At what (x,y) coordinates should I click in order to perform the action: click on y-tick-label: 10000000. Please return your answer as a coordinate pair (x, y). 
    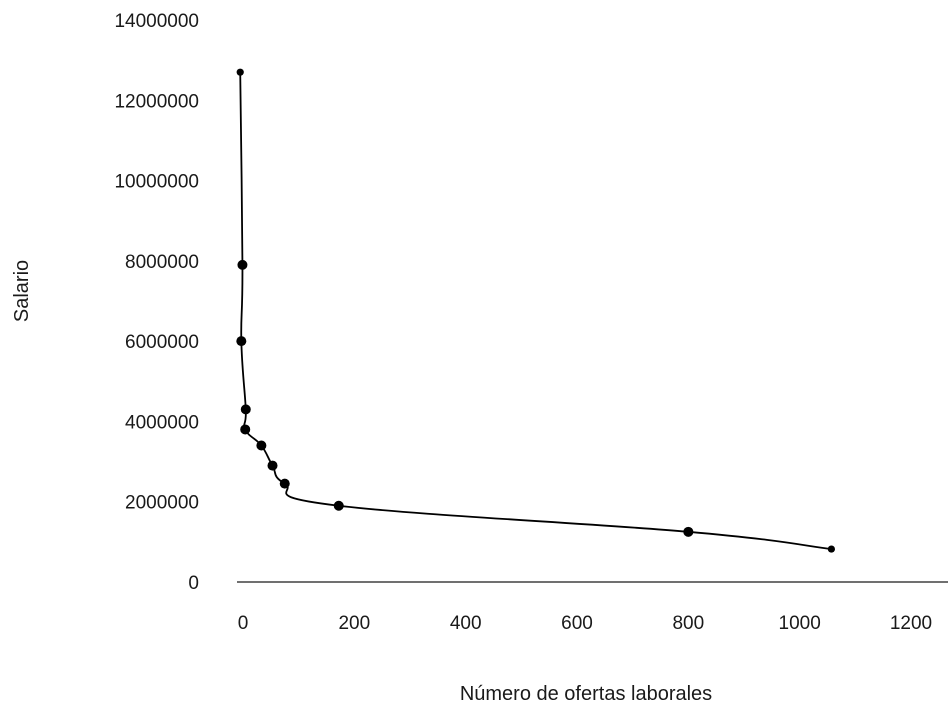
    Looking at the image, I should click on (156, 182).